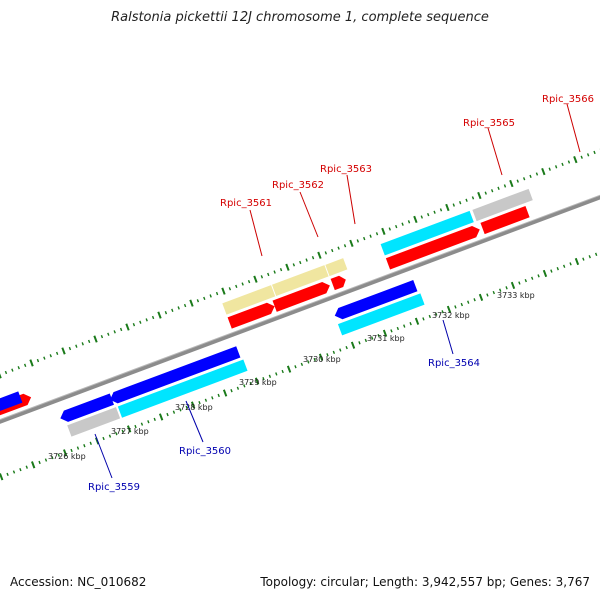 The width and height of the screenshot is (600, 600). I want to click on gene-label-rpic-3565: Rpic_3565, so click(489, 123).